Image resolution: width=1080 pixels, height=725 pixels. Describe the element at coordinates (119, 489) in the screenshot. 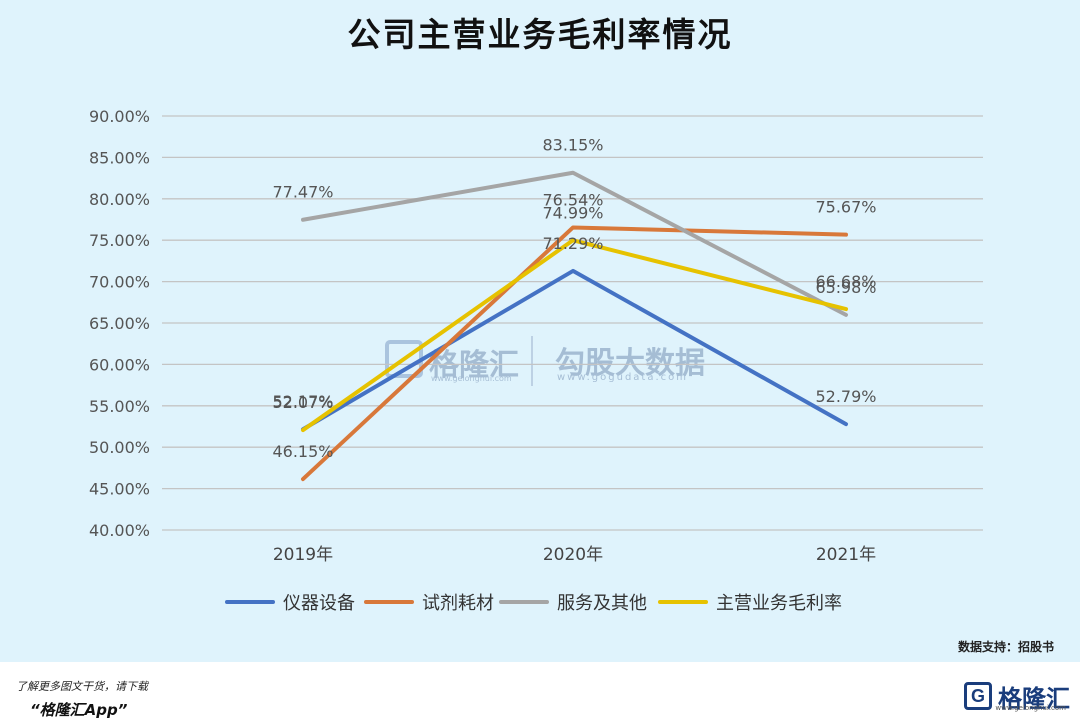

I see `y-tick-label: 45.00%` at that location.